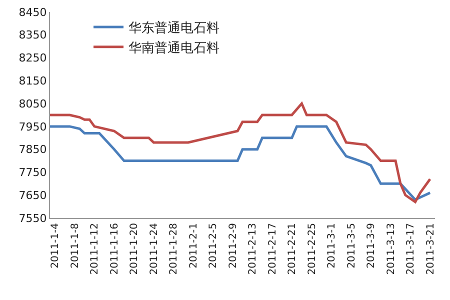  Describe the element at coordinates (32, 81) in the screenshot. I see `y-tick-label: 8150` at that location.